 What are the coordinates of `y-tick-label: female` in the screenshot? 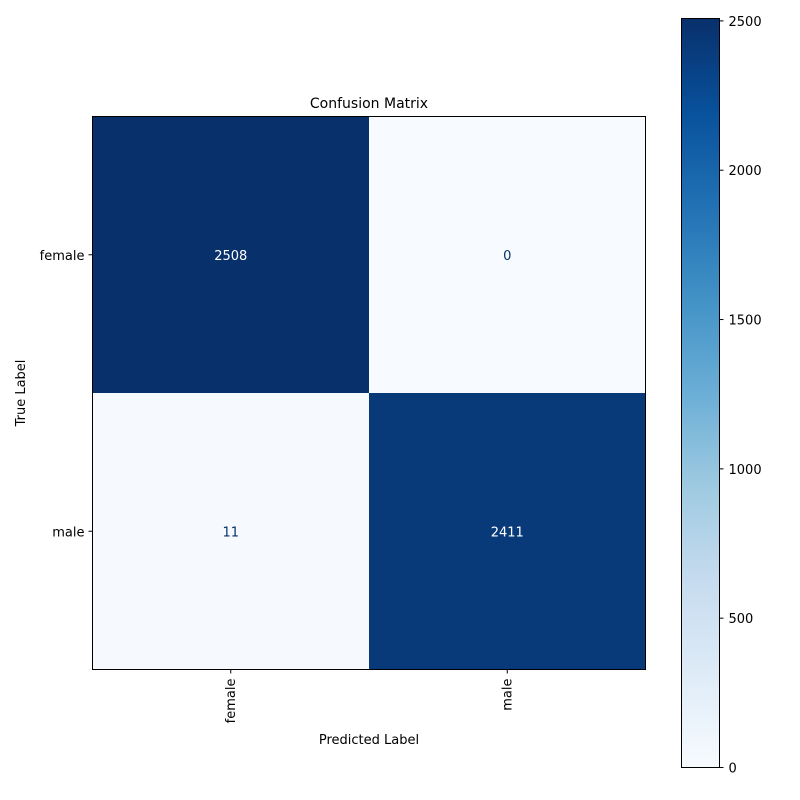 It's located at (62, 256).